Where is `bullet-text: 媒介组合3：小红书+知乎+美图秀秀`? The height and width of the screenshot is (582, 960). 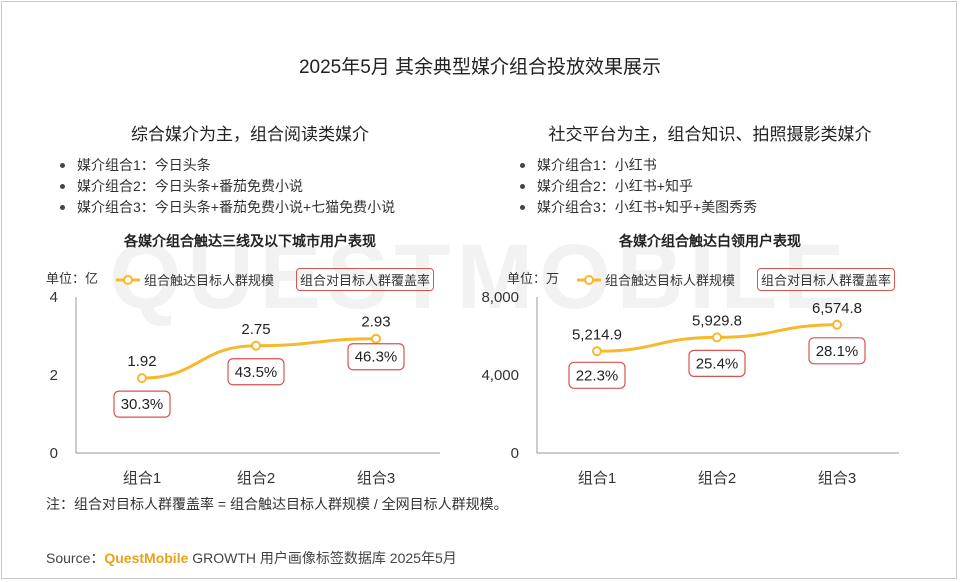 bullet-text: 媒介组合3：小红书+知乎+美图秀秀 is located at coordinates (647, 207).